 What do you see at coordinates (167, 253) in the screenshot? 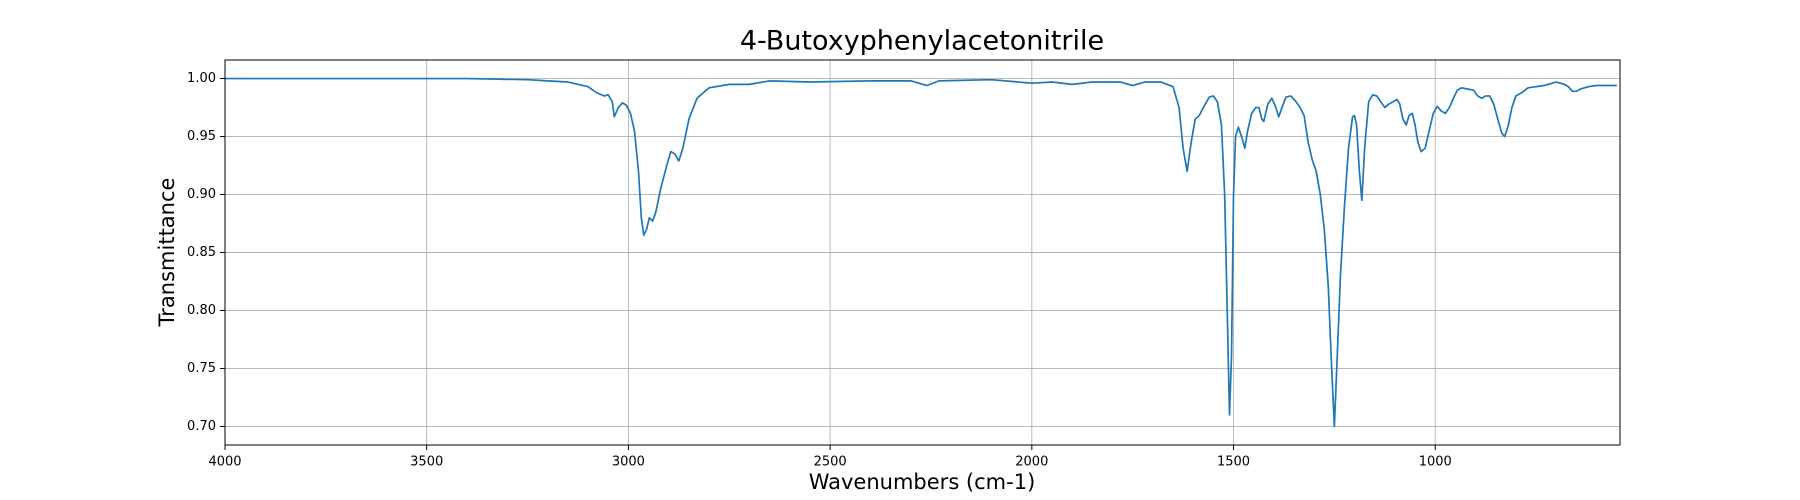
I see `y-axis-label: Transmittance` at bounding box center [167, 253].